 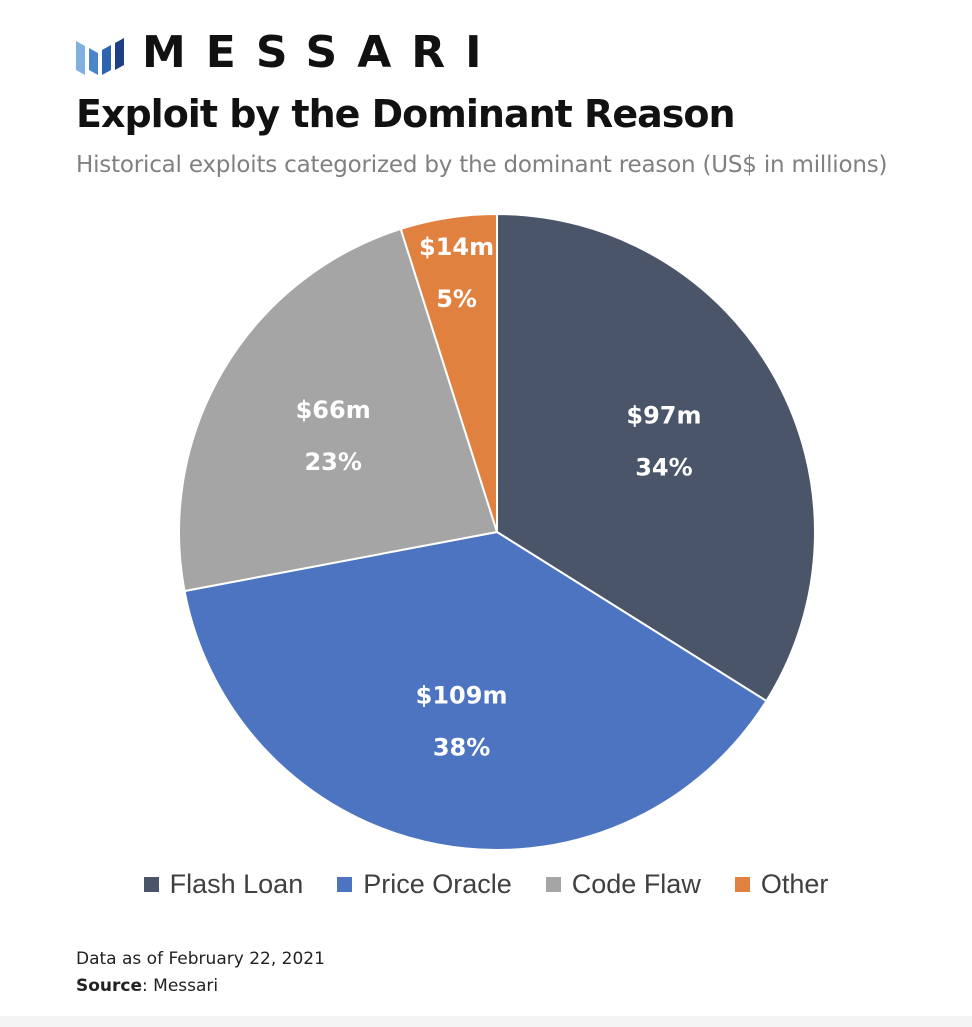 What do you see at coordinates (456, 299) in the screenshot?
I see `slice-percent-label-other: 5%` at bounding box center [456, 299].